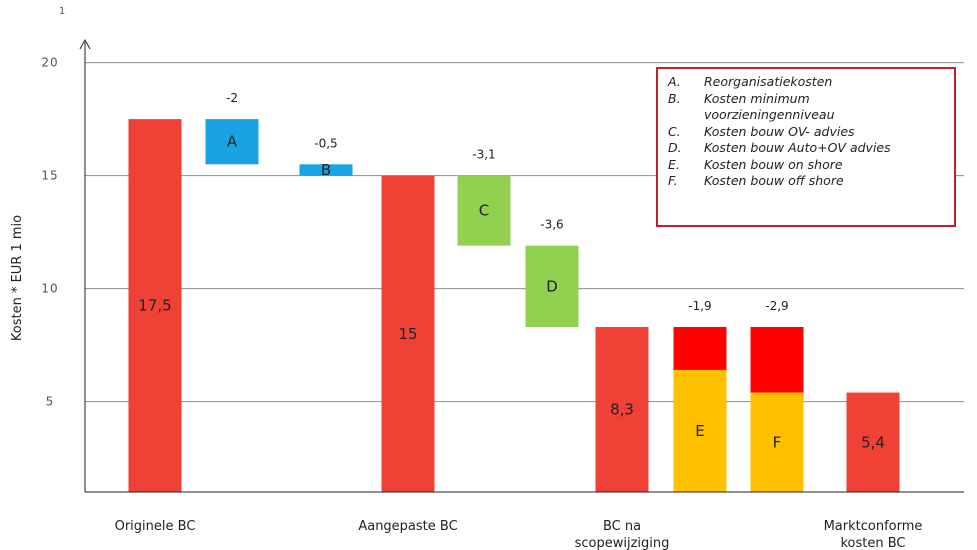  I want to click on legend-item-key: E., so click(674, 164).